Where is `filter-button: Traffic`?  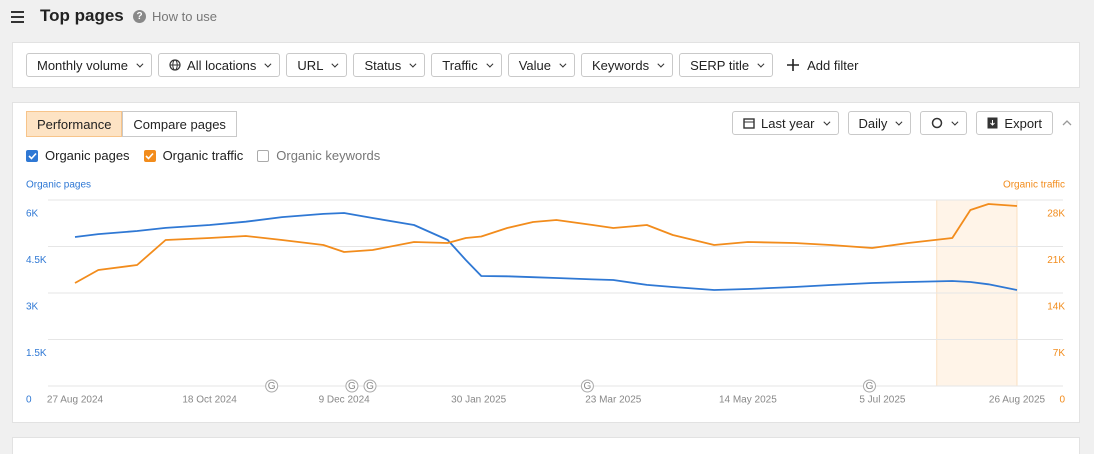 filter-button: Traffic is located at coordinates (466, 65).